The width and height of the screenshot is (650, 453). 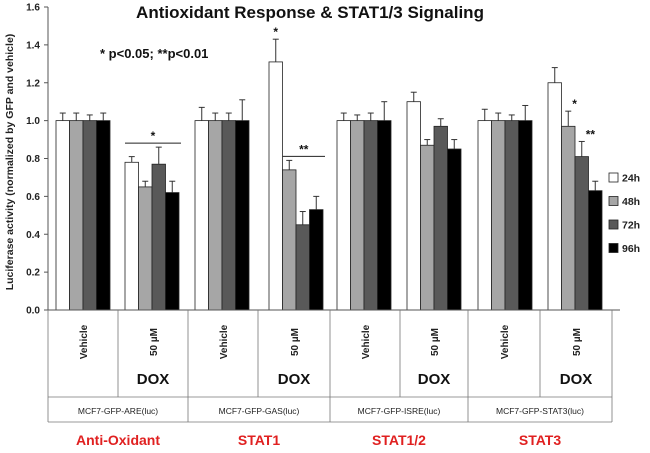 What do you see at coordinates (259, 411) in the screenshot?
I see `cell-line-label: MCF7-GFP-GAS(luc)` at bounding box center [259, 411].